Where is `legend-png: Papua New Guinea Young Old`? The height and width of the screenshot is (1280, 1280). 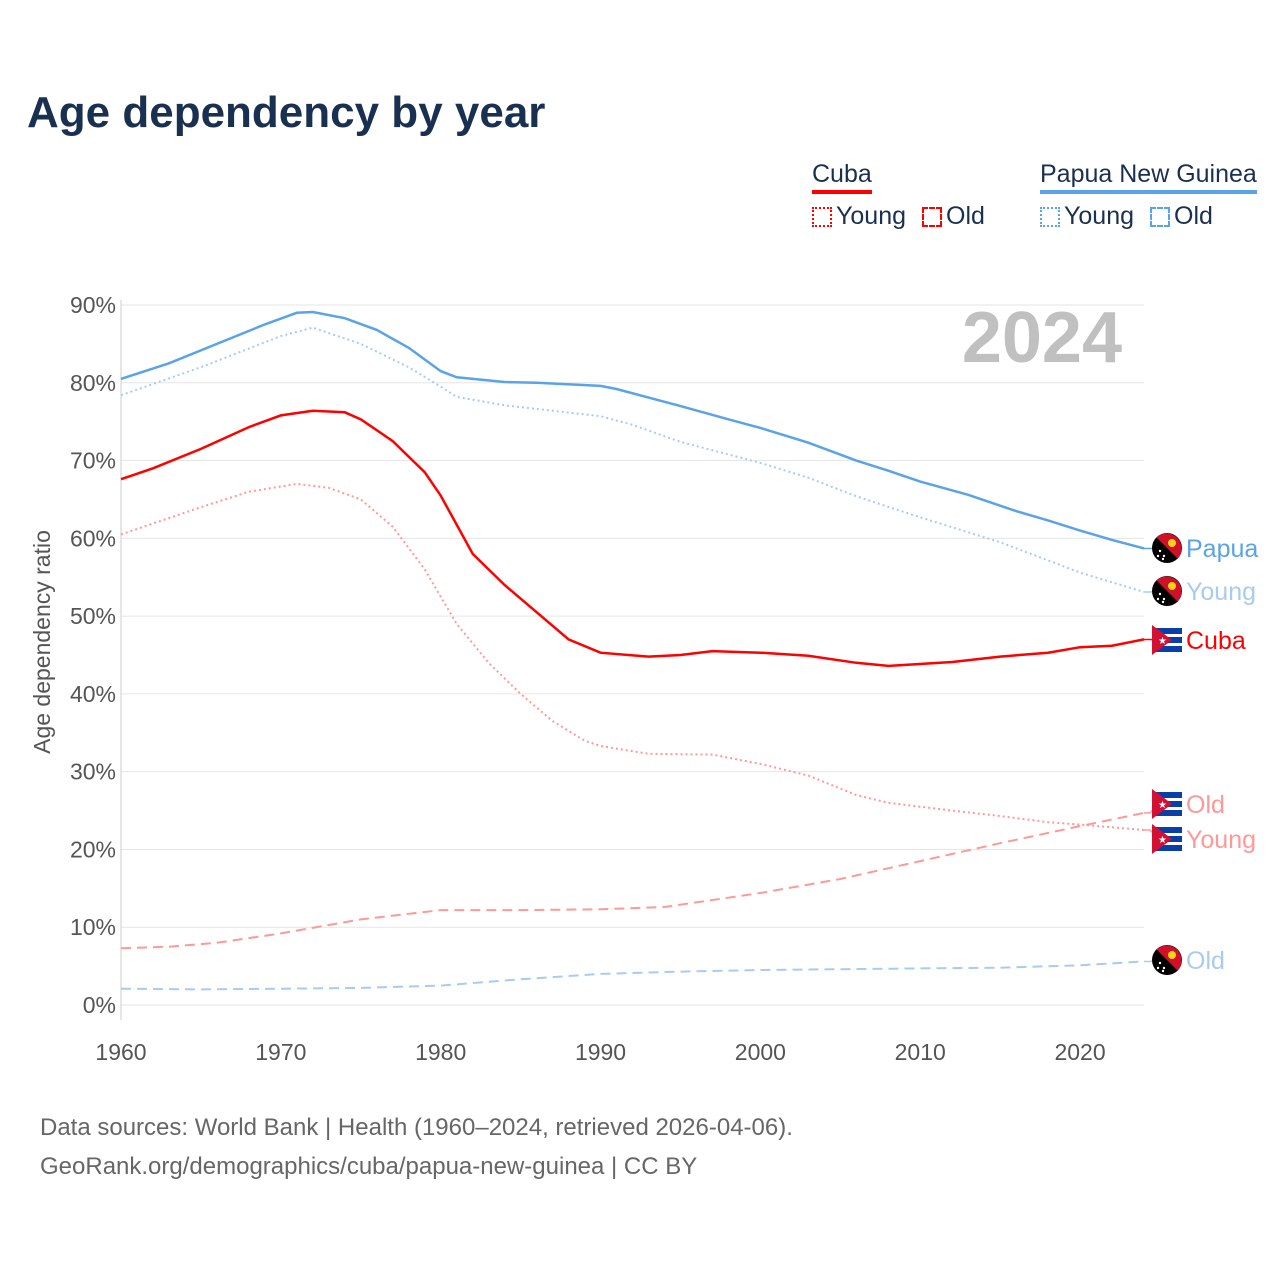
legend-png: Papua New Guinea Young Old is located at coordinates (1148, 195).